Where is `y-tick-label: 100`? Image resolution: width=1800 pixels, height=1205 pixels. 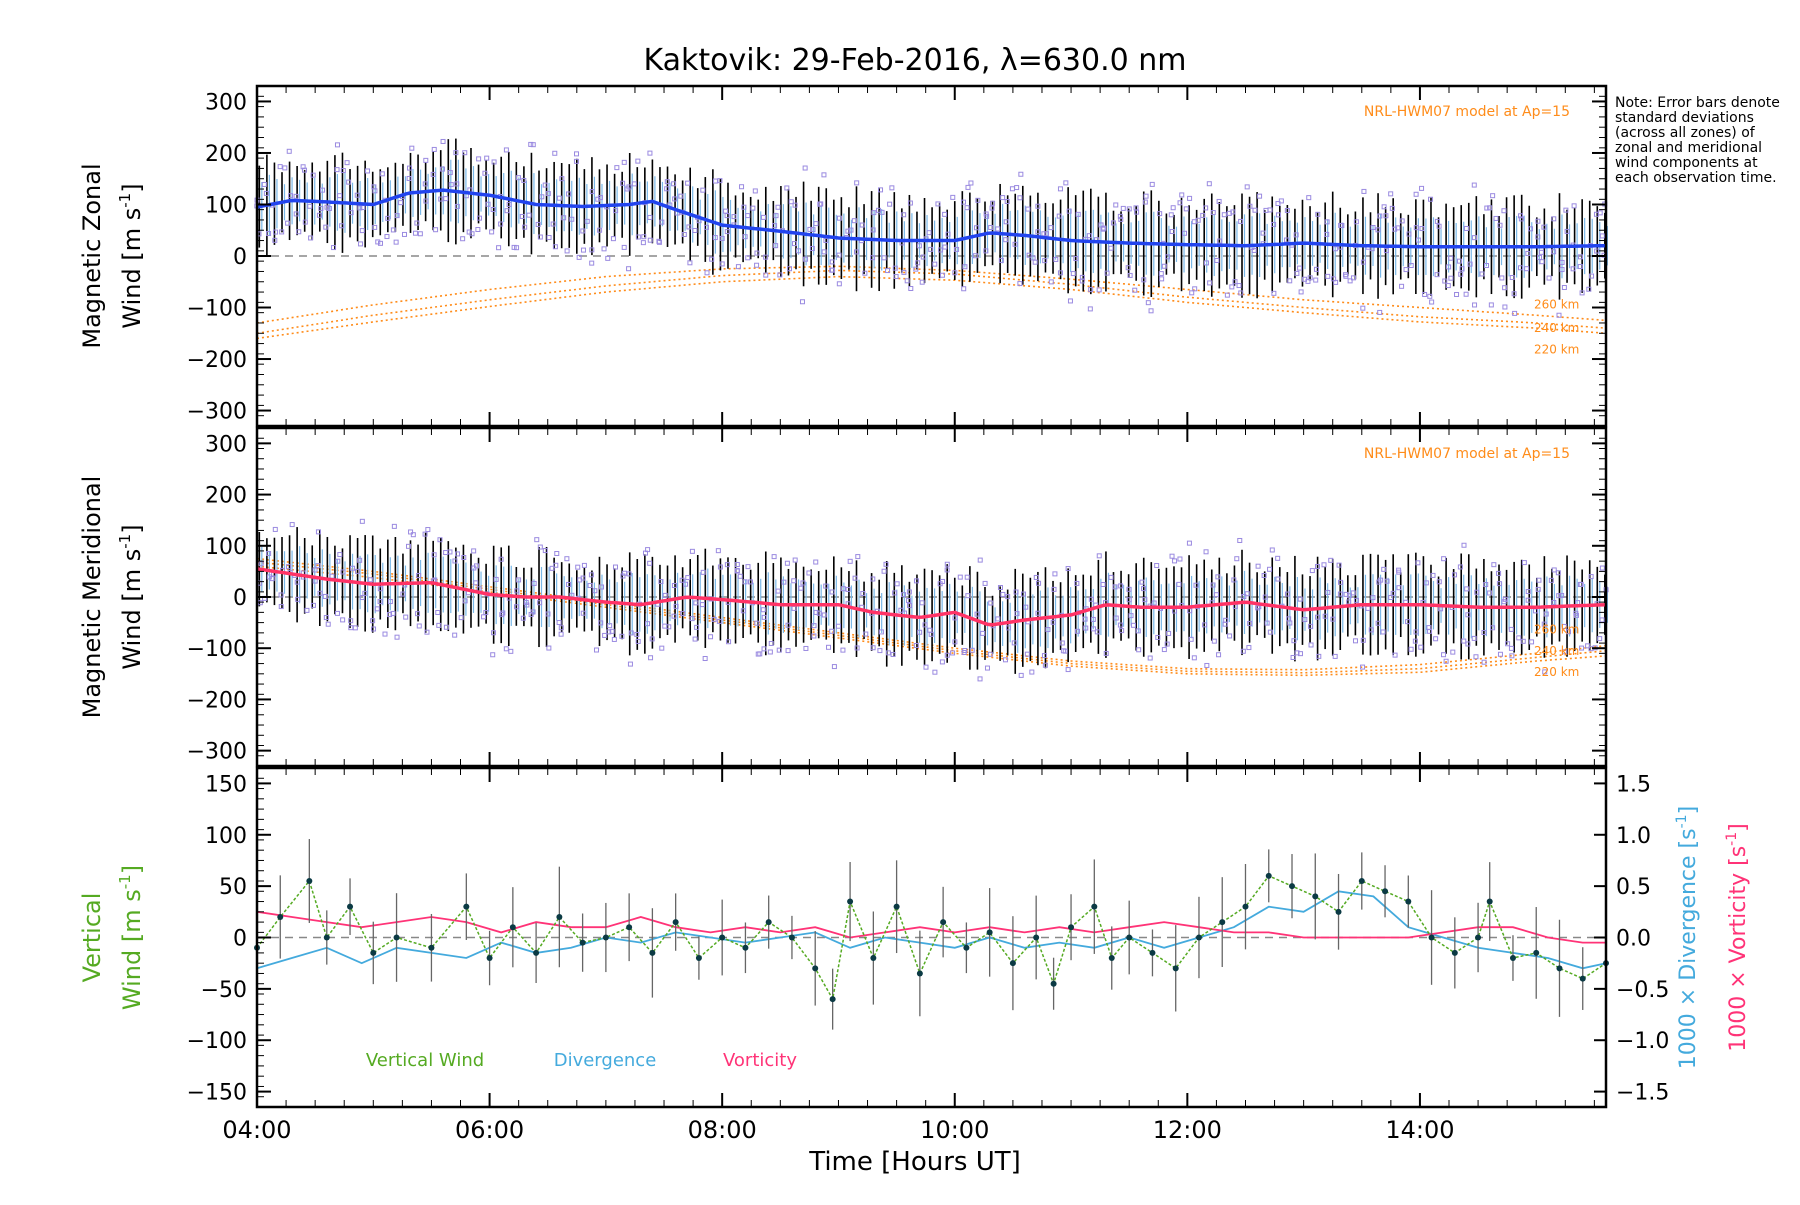 y-tick-label: 100 is located at coordinates (226, 547).